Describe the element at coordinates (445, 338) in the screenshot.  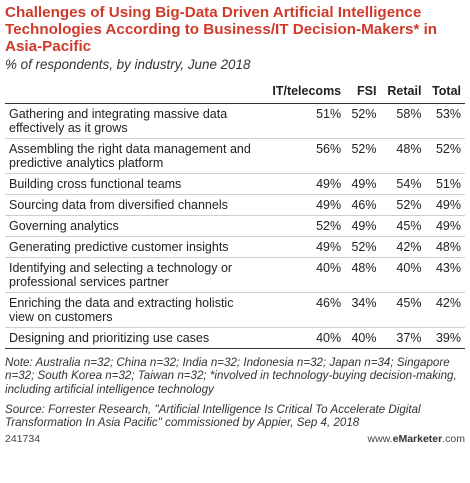
I see `table-cell: 39%` at that location.